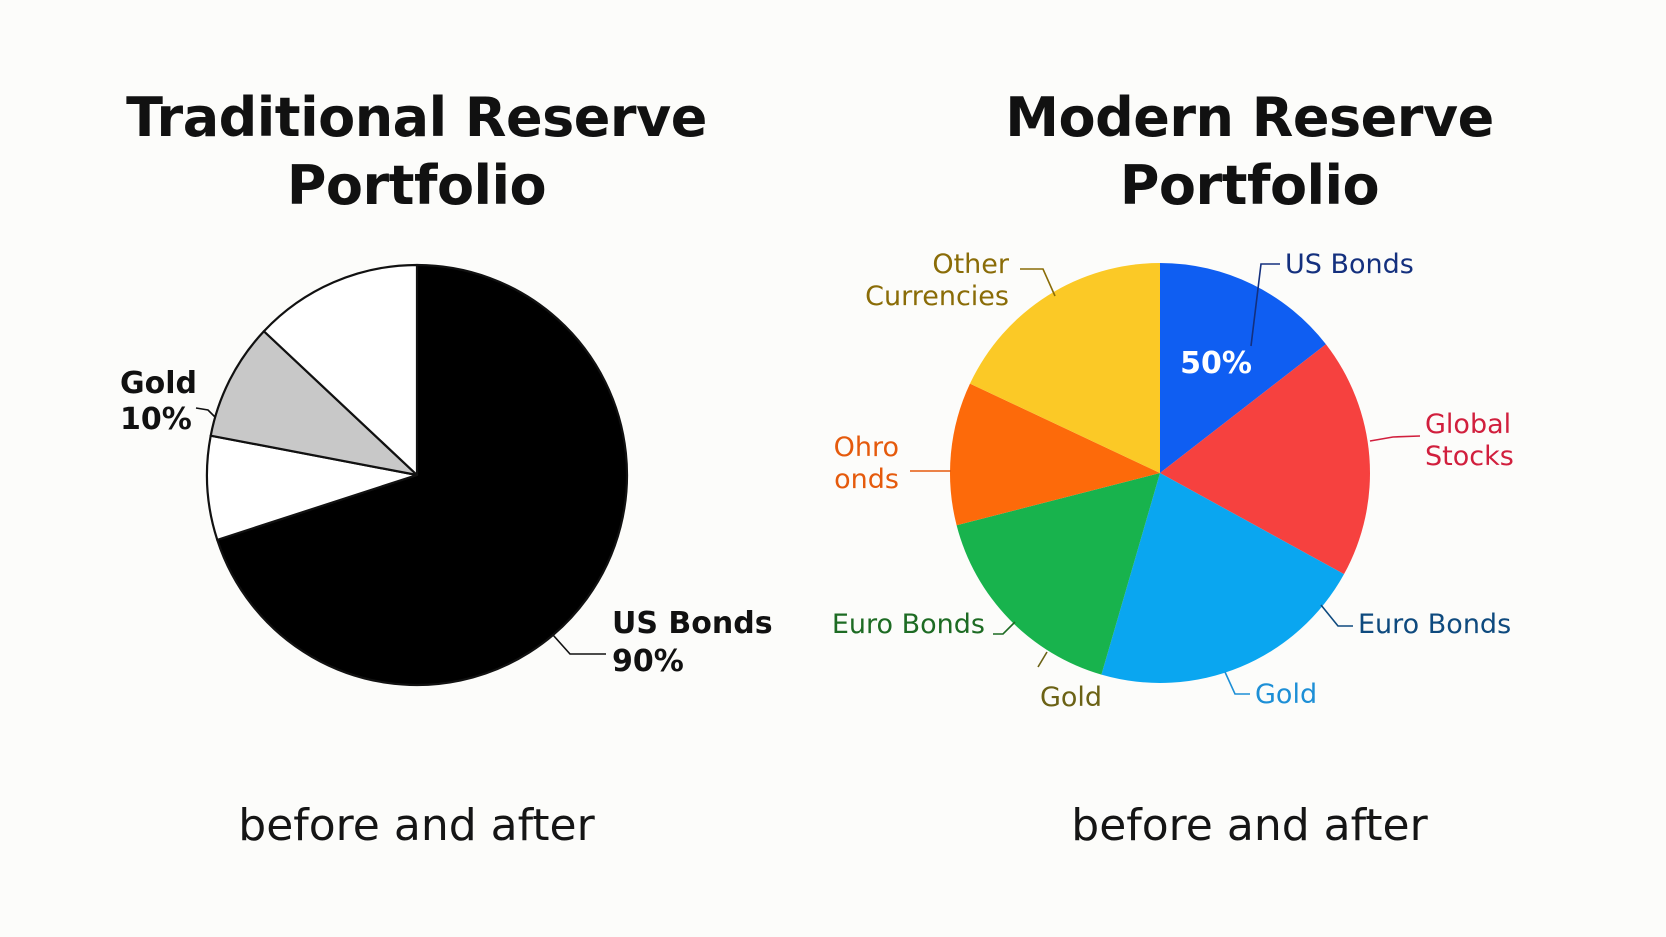 This screenshot has width=1666, height=937. What do you see at coordinates (1216, 363) in the screenshot?
I see `inner-percent-label: 50%` at bounding box center [1216, 363].